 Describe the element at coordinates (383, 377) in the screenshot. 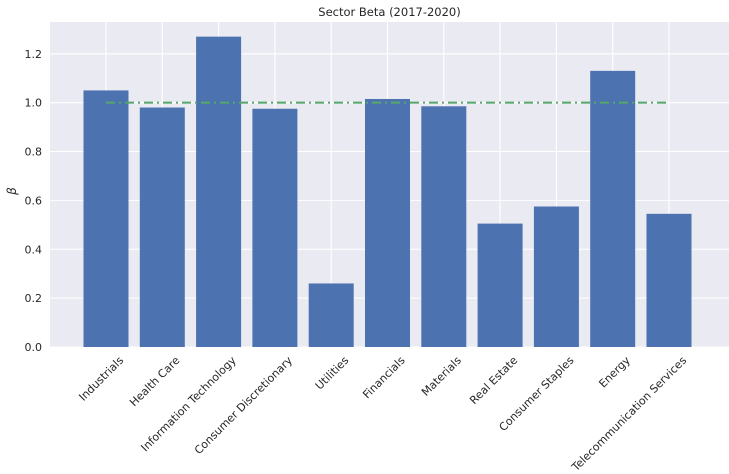

I see `x-tick-label: Financials` at that location.